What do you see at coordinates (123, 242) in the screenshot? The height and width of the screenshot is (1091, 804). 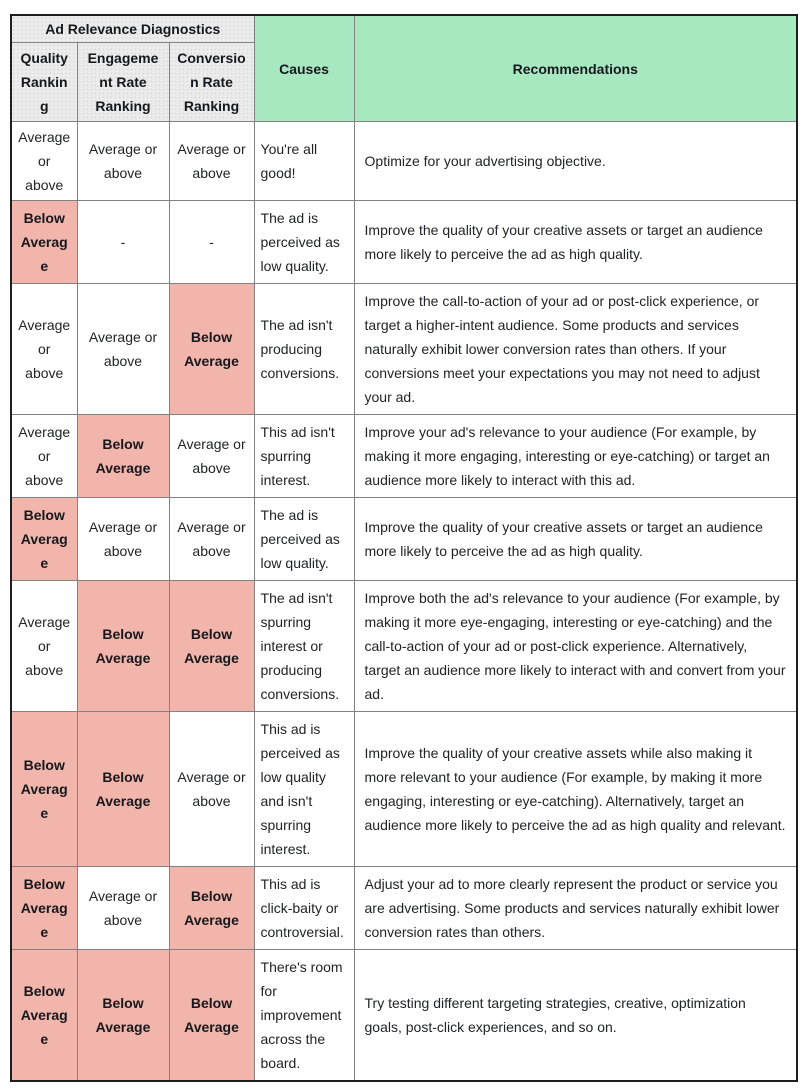 I see `engagement-ranking-cell: -` at bounding box center [123, 242].